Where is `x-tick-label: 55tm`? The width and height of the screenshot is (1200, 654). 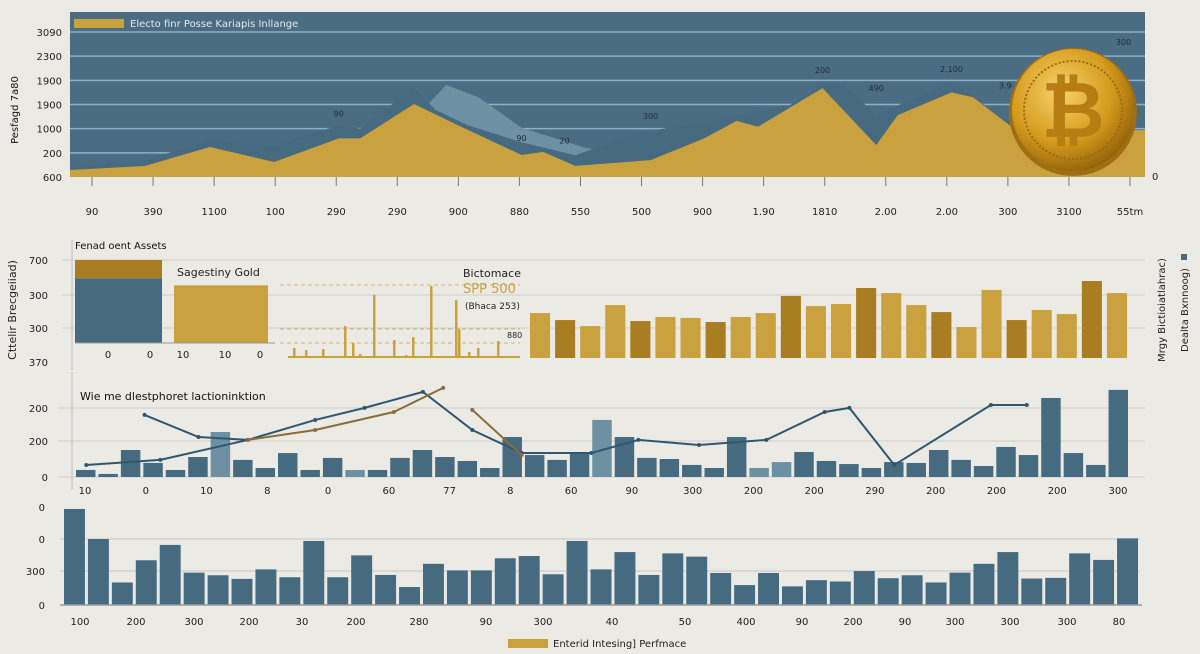 x-tick-label: 55tm is located at coordinates (1130, 212).